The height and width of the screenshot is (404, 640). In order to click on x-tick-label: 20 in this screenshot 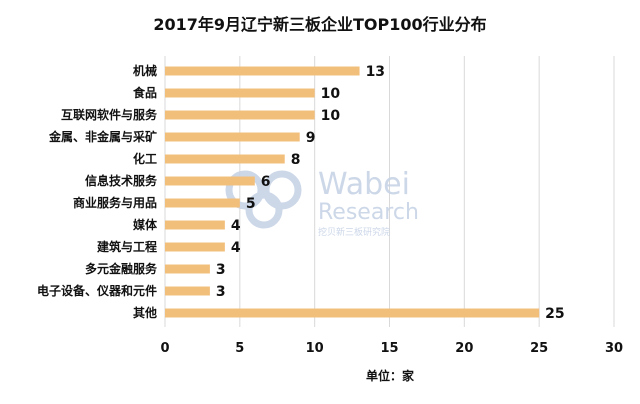, I will do `click(464, 348)`.